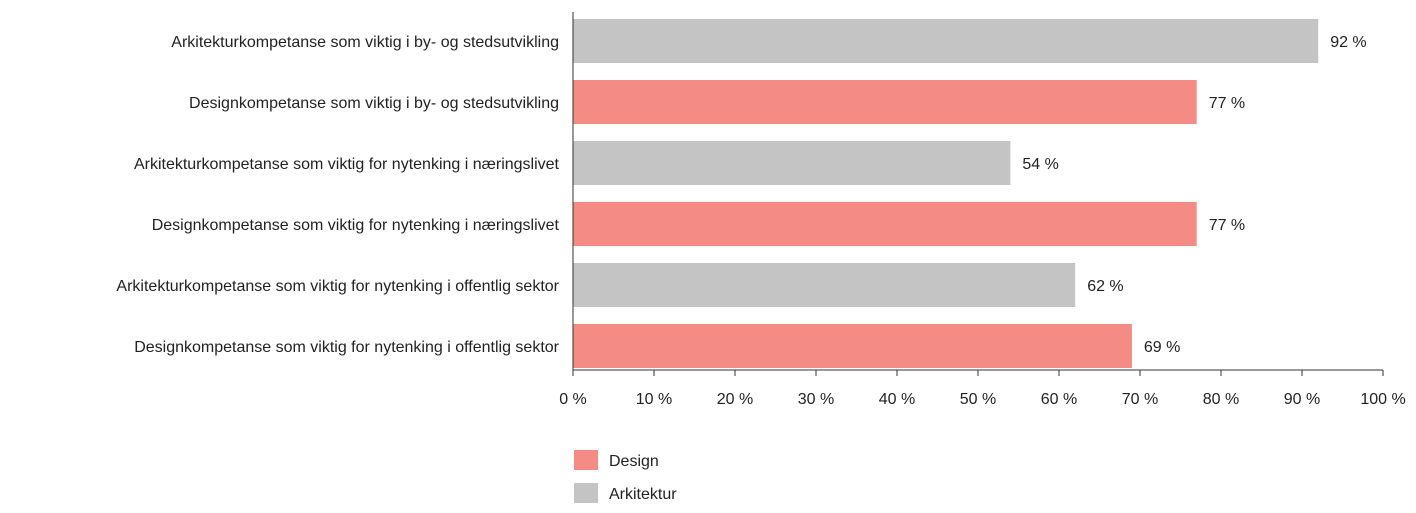 This screenshot has height=513, width=1416. Describe the element at coordinates (634, 461) in the screenshot. I see `legend-label-design: Design` at that location.